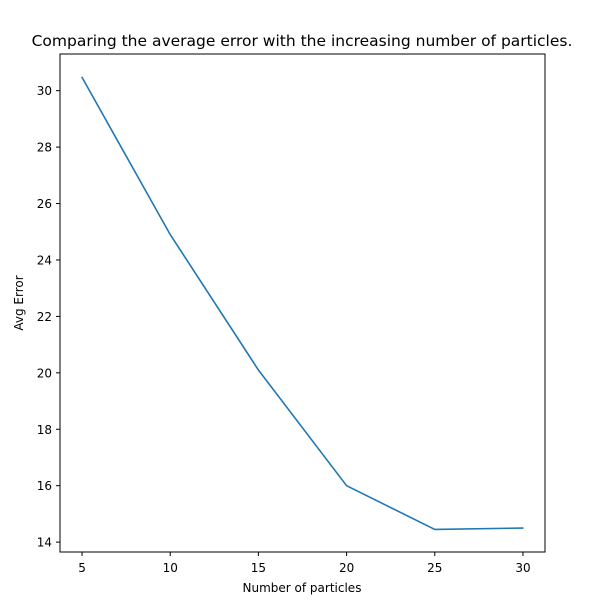  Describe the element at coordinates (522, 568) in the screenshot. I see `x-tick-label: 30` at that location.